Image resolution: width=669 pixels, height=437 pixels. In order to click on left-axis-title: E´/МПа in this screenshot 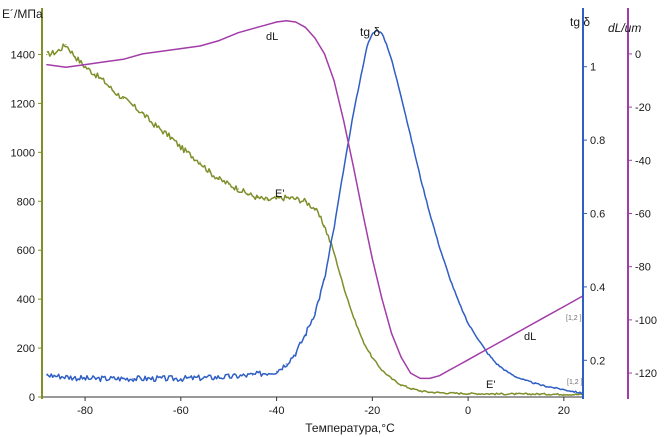, I will do `click(22, 14)`.